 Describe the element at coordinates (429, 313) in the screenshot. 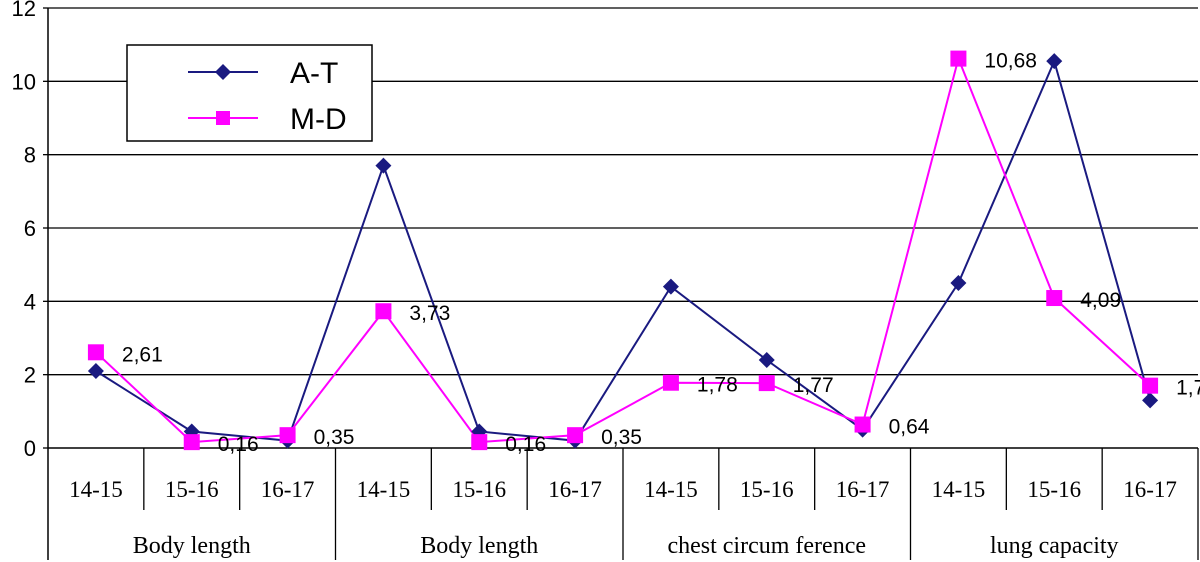

I see `data-label: 3,73` at that location.